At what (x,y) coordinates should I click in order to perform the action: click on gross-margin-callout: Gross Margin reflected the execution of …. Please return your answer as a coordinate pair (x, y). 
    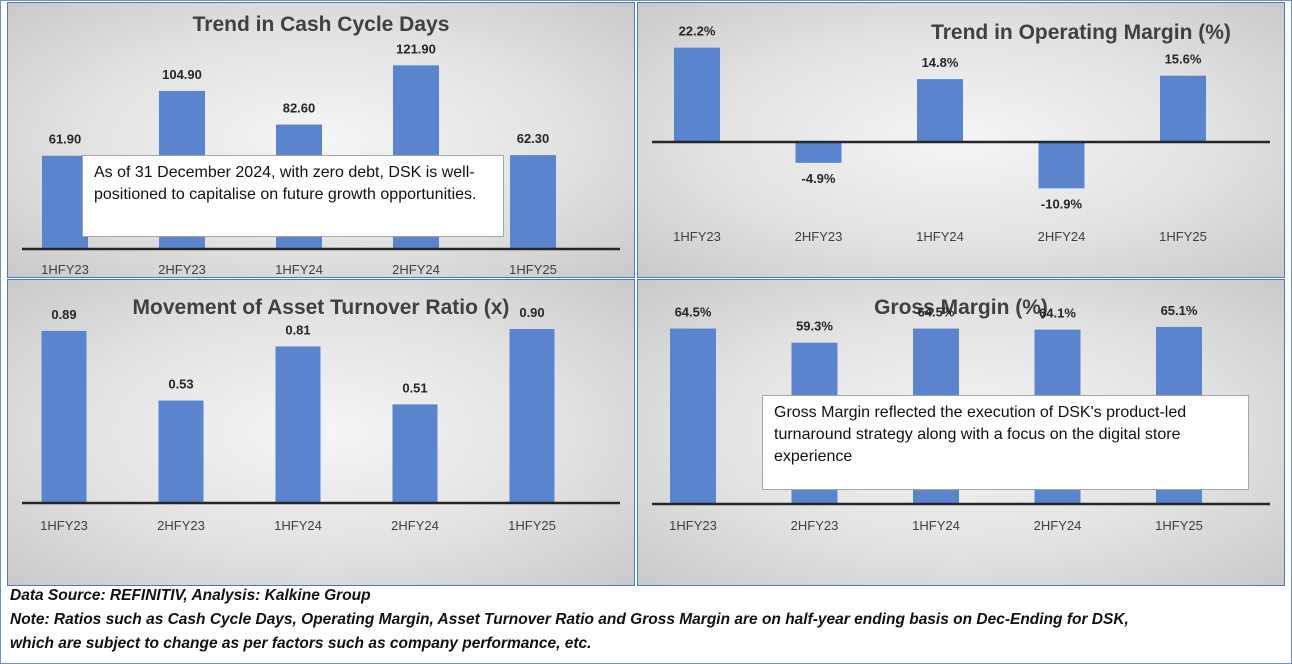
    Looking at the image, I should click on (1005, 442).